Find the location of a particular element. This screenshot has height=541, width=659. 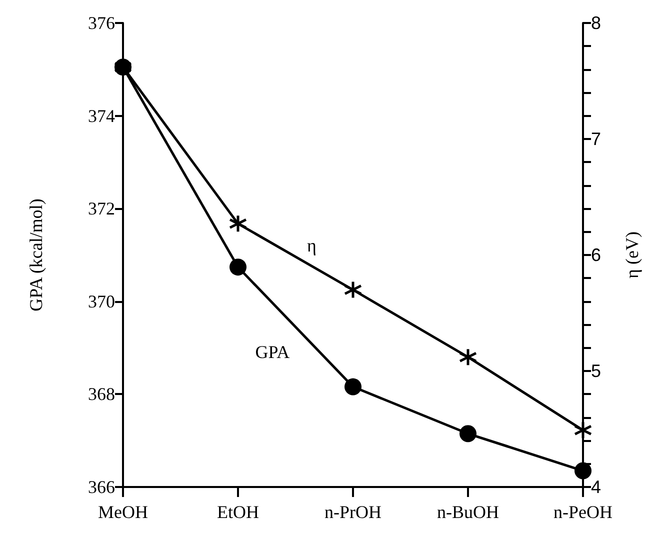

y2-tick-label: 4 is located at coordinates (596, 487).